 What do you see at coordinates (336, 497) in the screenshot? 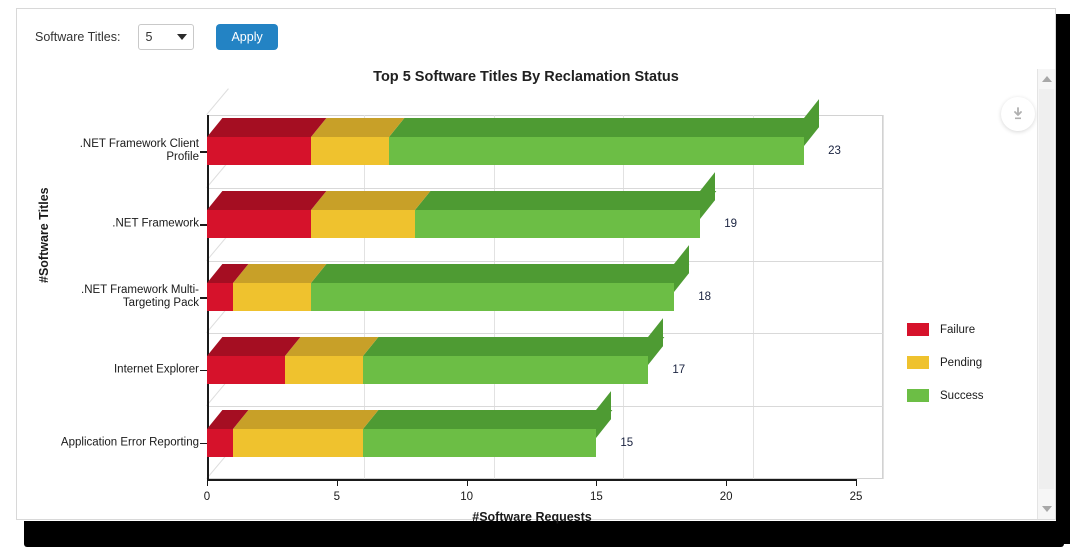
I see `x-tick-label: 5` at bounding box center [336, 497].